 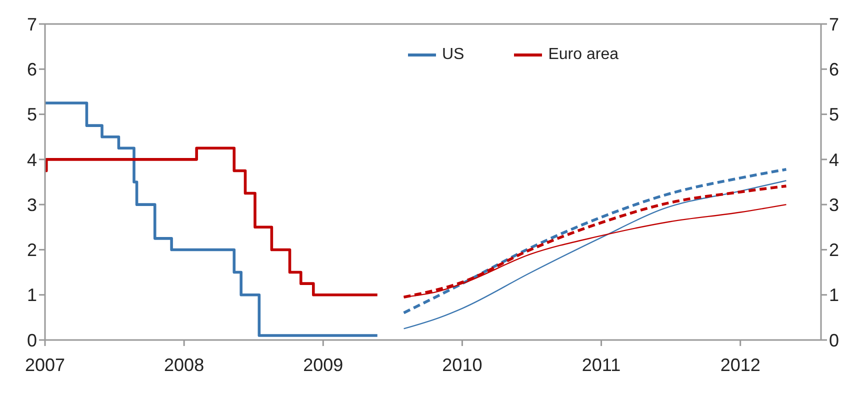 What do you see at coordinates (834, 70) in the screenshot?
I see `y2-tick-label: 6` at bounding box center [834, 70].